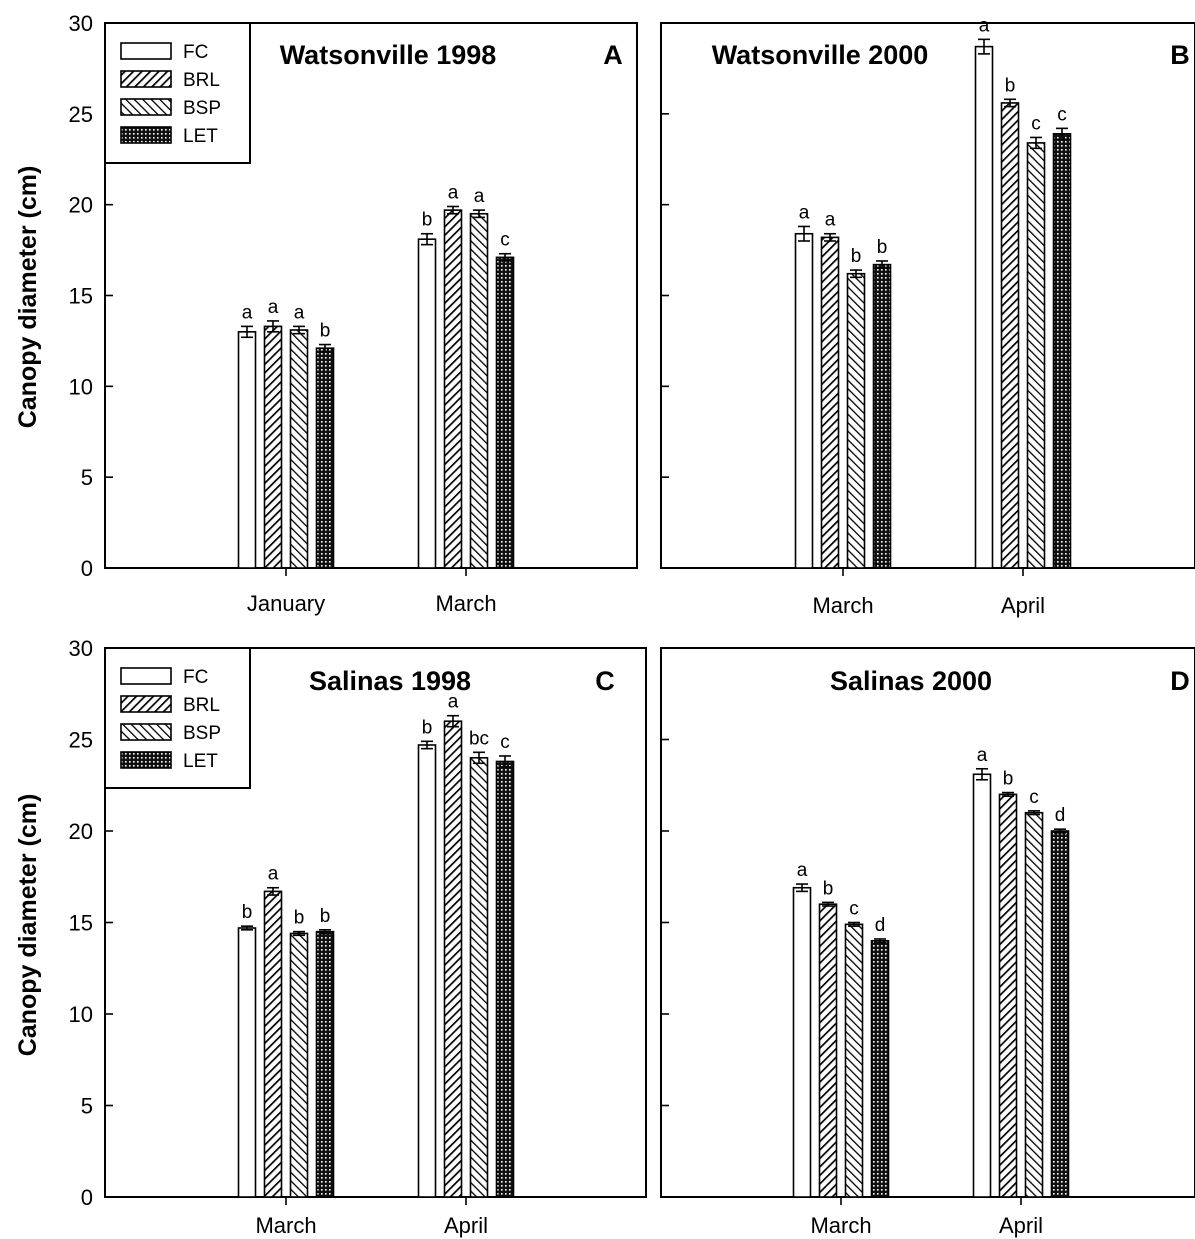 The width and height of the screenshot is (1195, 1239). Describe the element at coordinates (466, 1225) in the screenshot. I see `category-label: April` at that location.